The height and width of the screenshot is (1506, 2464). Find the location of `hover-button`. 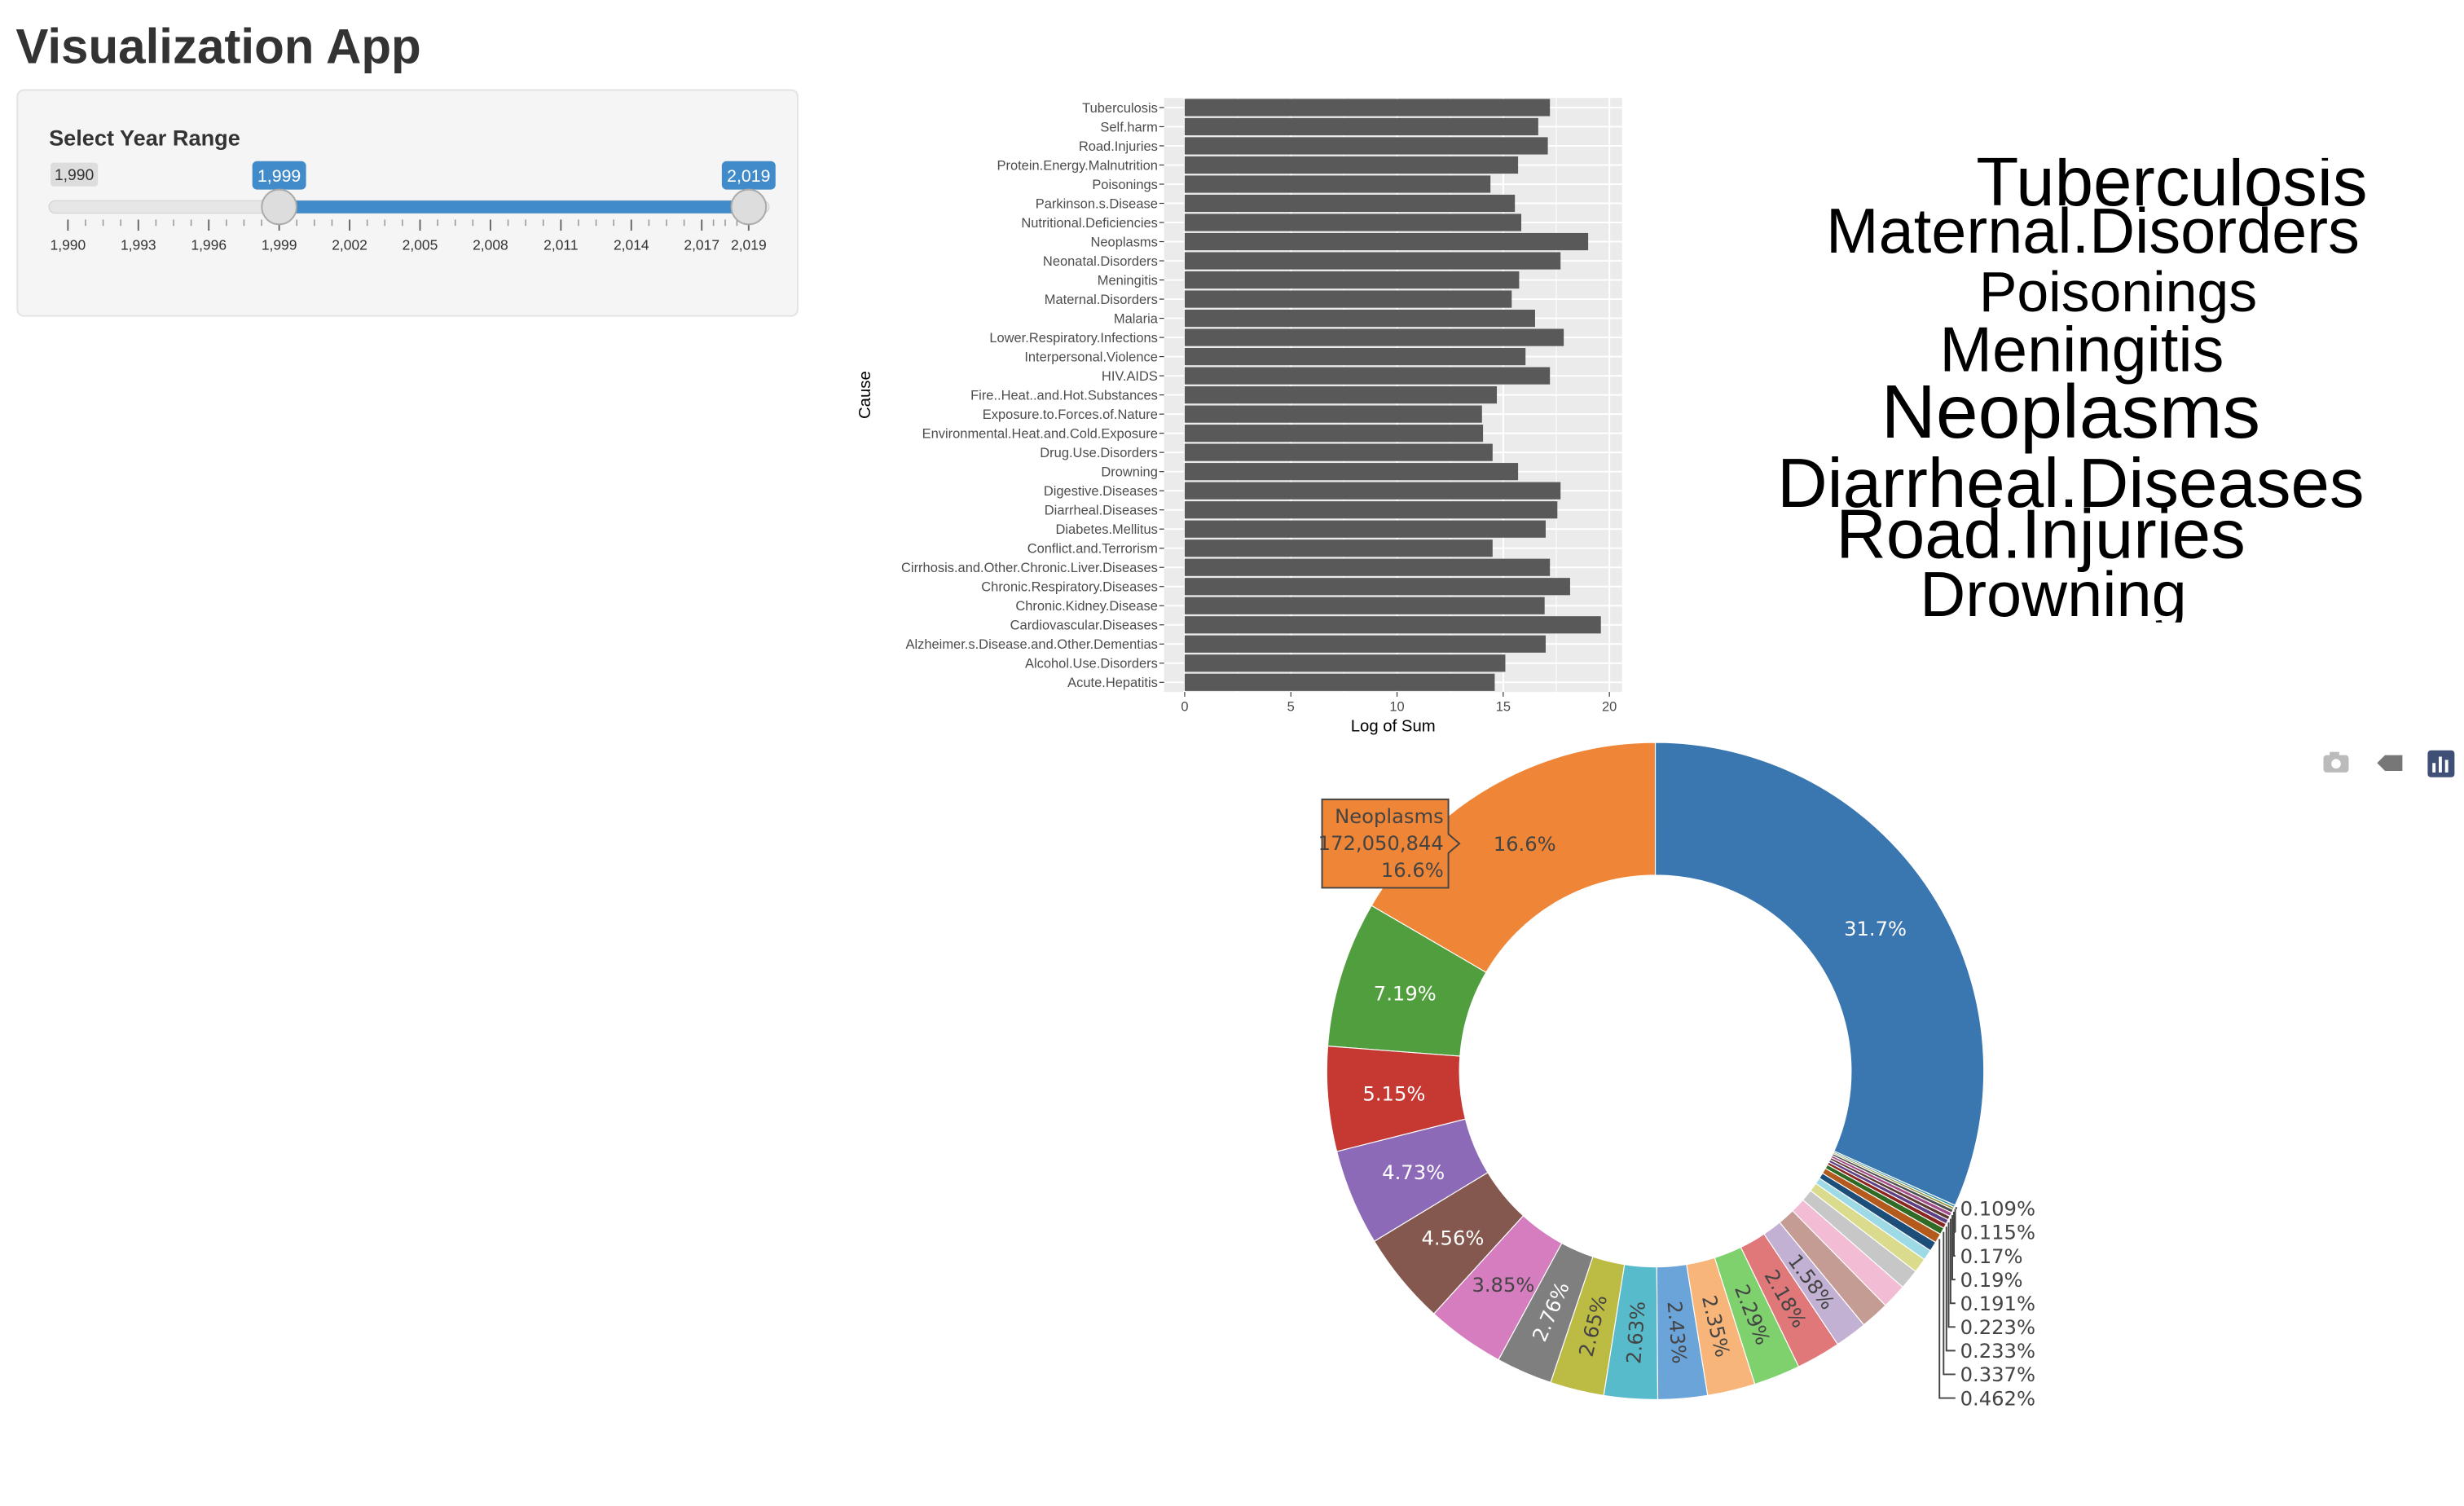

hover-button is located at coordinates (2390, 763).